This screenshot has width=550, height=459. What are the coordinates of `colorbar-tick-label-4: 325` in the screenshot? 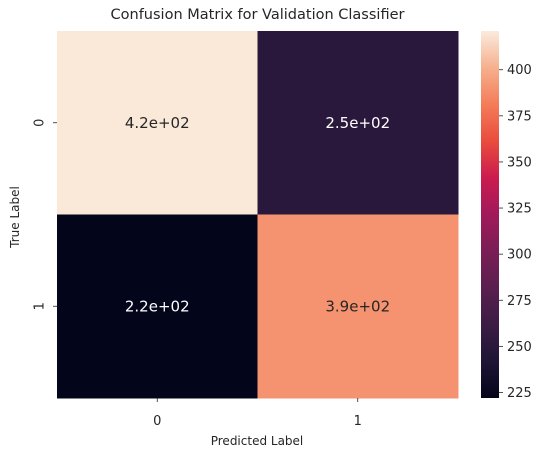 It's located at (519, 209).